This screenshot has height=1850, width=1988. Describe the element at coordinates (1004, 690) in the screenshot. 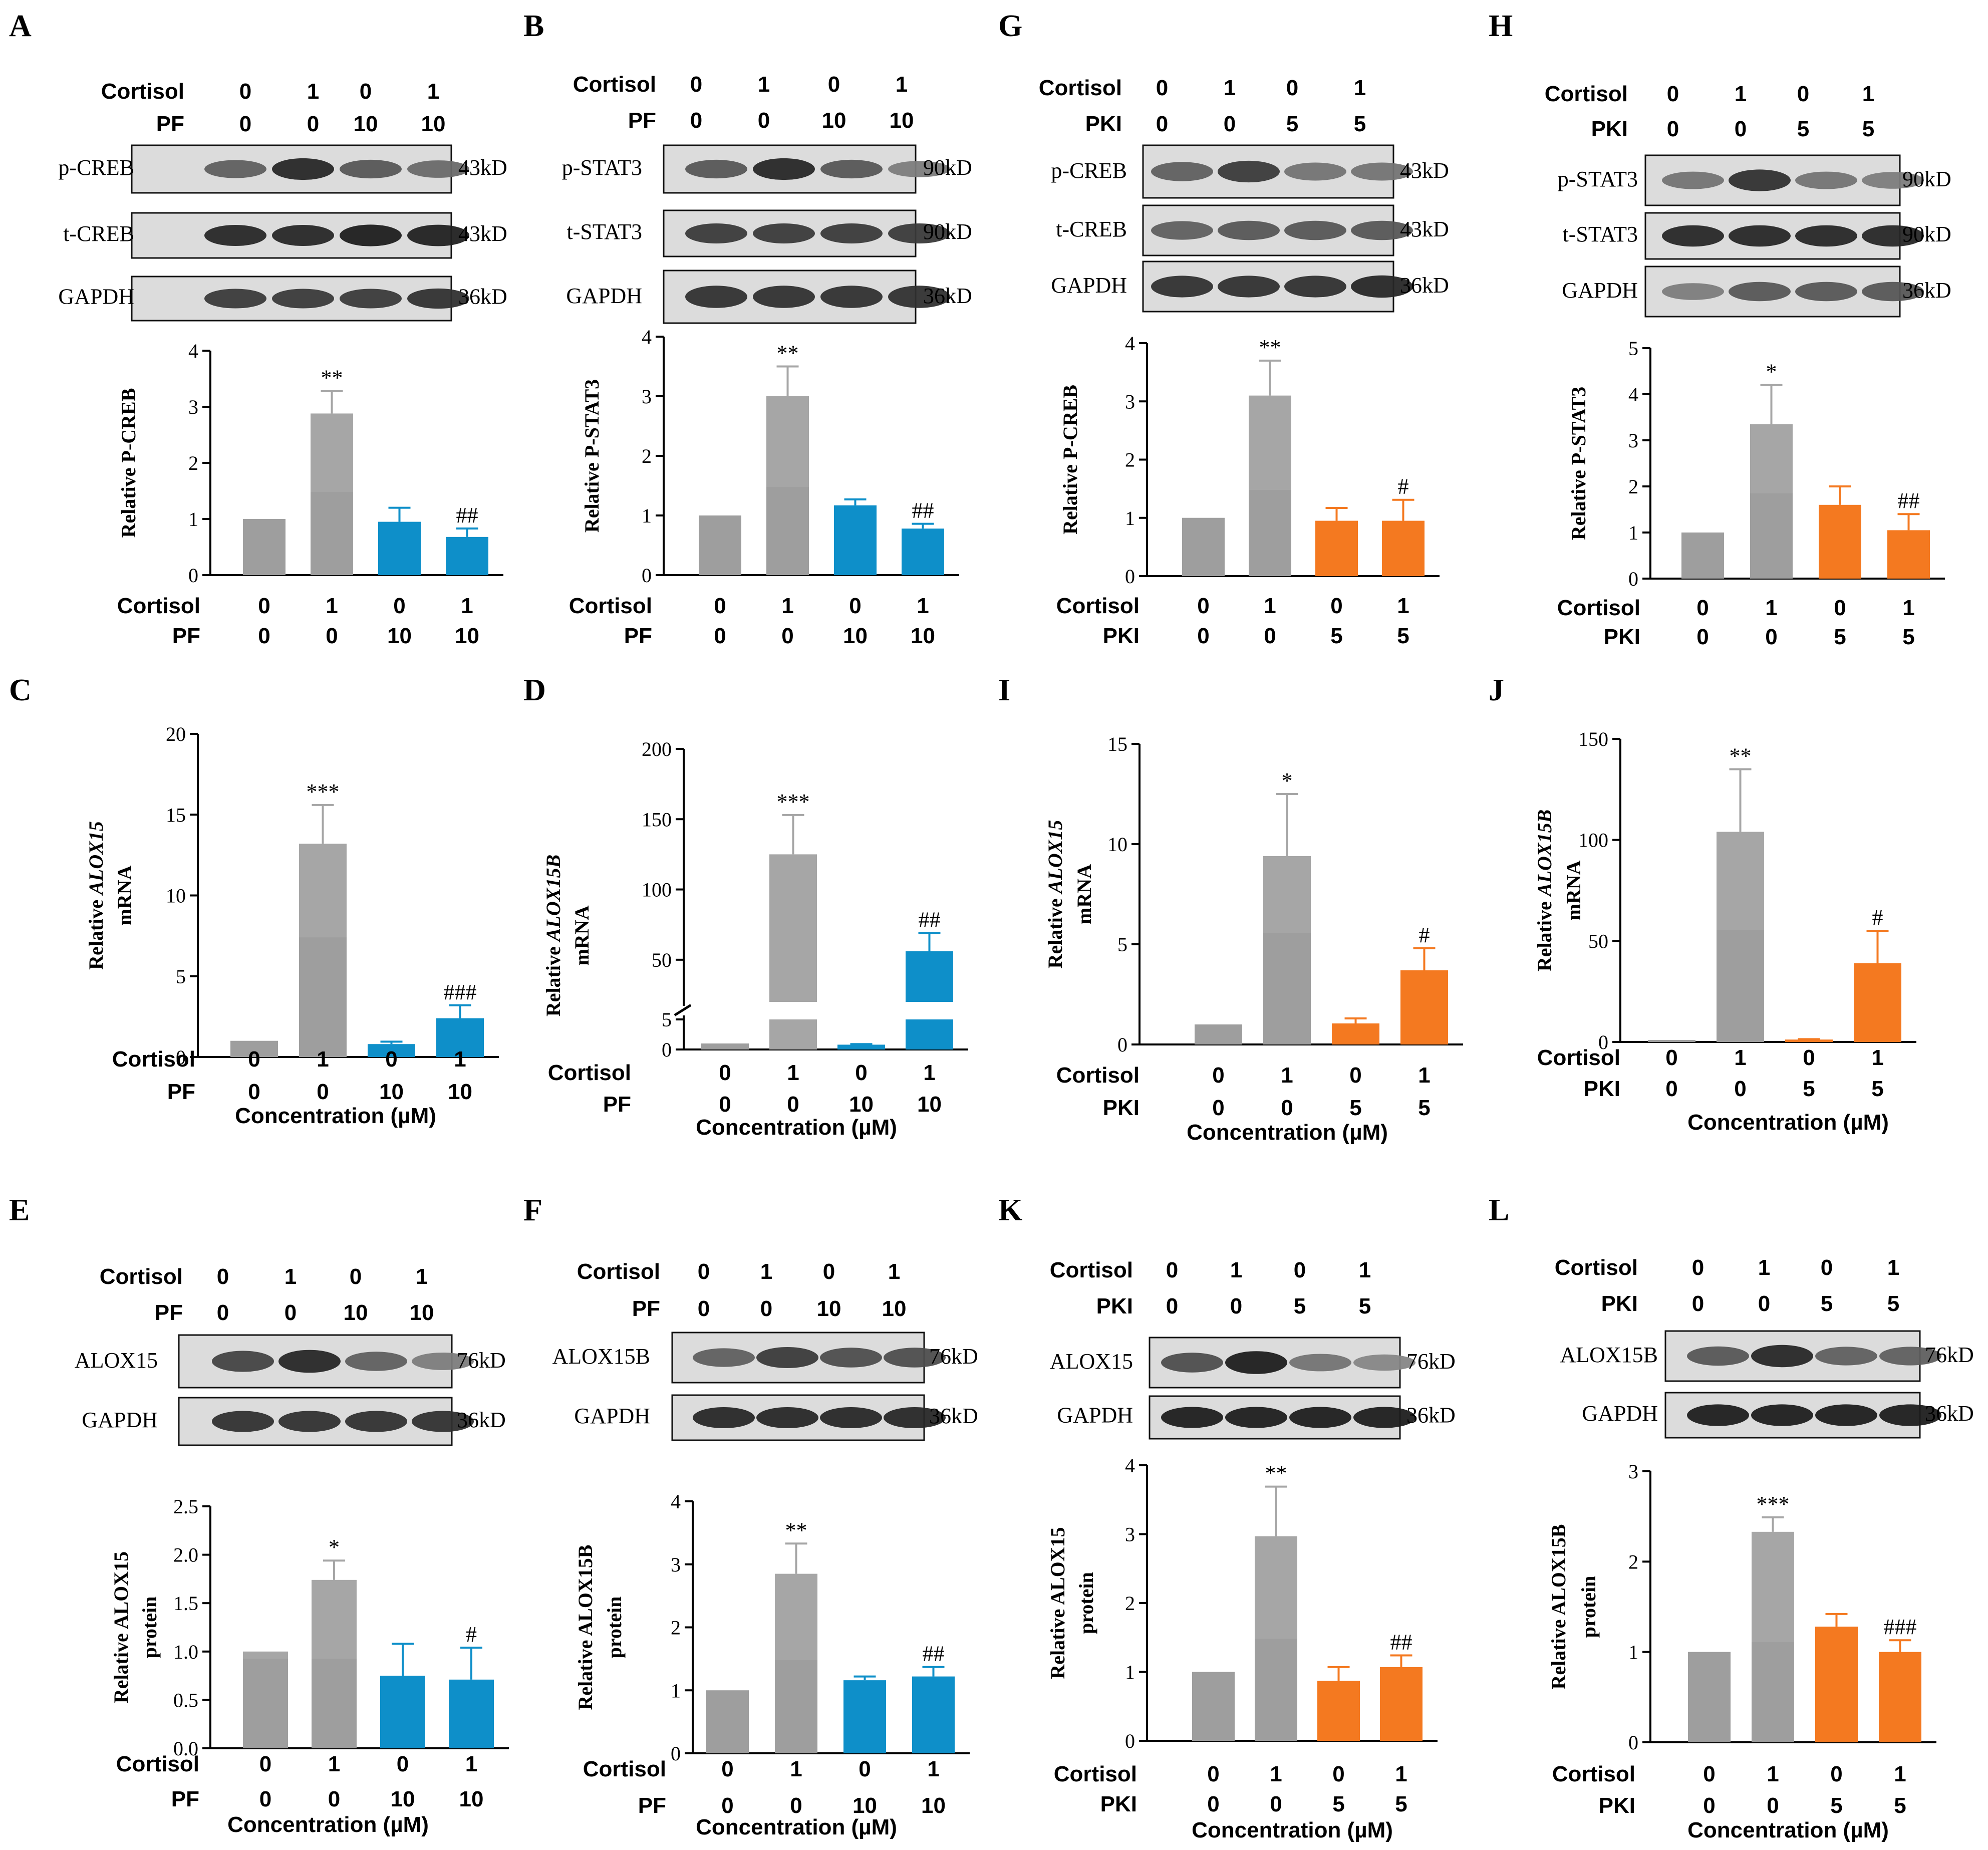

I see `panel-letter-I: I` at that location.